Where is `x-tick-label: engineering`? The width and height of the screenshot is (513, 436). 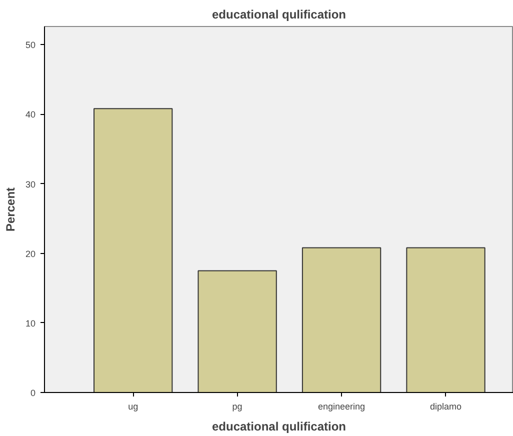
x-tick-label: engineering is located at coordinates (342, 407).